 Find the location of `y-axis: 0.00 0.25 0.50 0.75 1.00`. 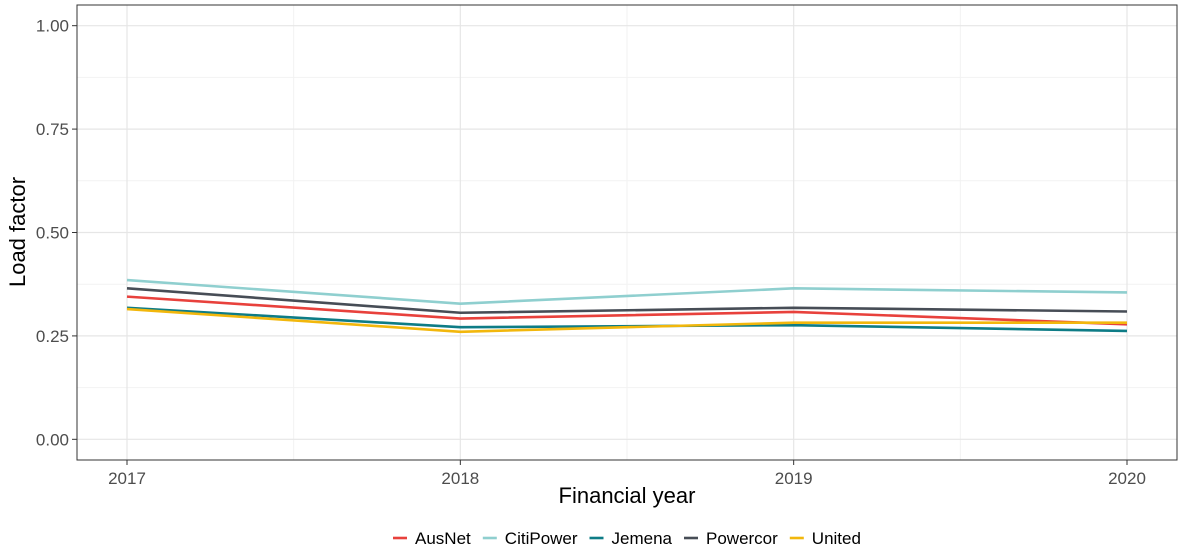

y-axis: 0.00 0.25 0.50 0.75 1.00 is located at coordinates (56, 233).